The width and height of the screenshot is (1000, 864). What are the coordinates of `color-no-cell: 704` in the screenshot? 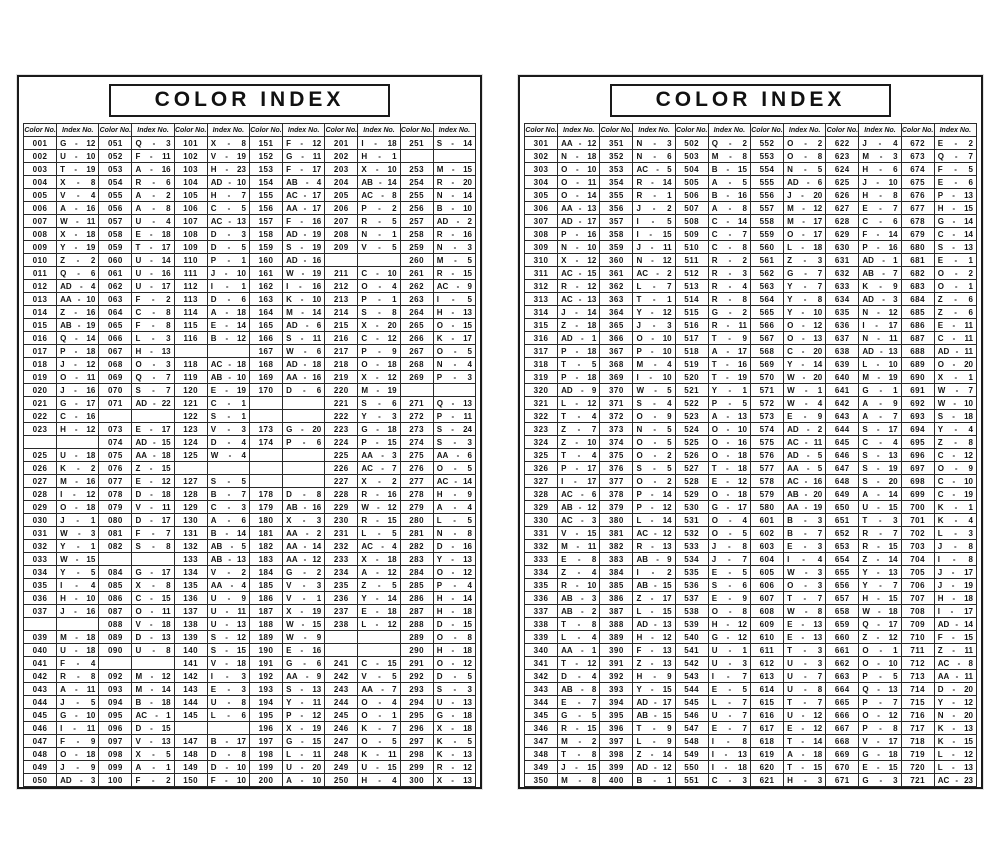 It's located at (917, 559).